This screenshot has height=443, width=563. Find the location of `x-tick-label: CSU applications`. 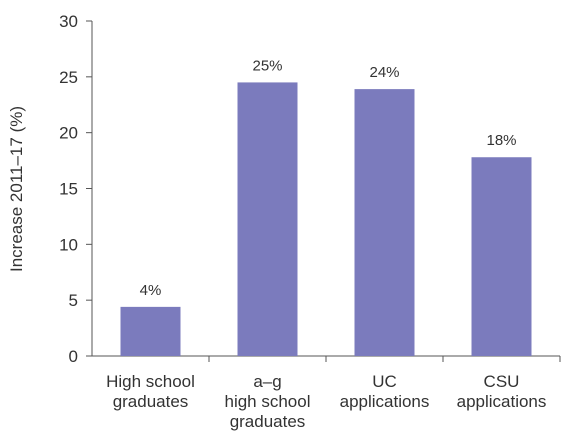

x-tick-label: CSU applications is located at coordinates (502, 391).